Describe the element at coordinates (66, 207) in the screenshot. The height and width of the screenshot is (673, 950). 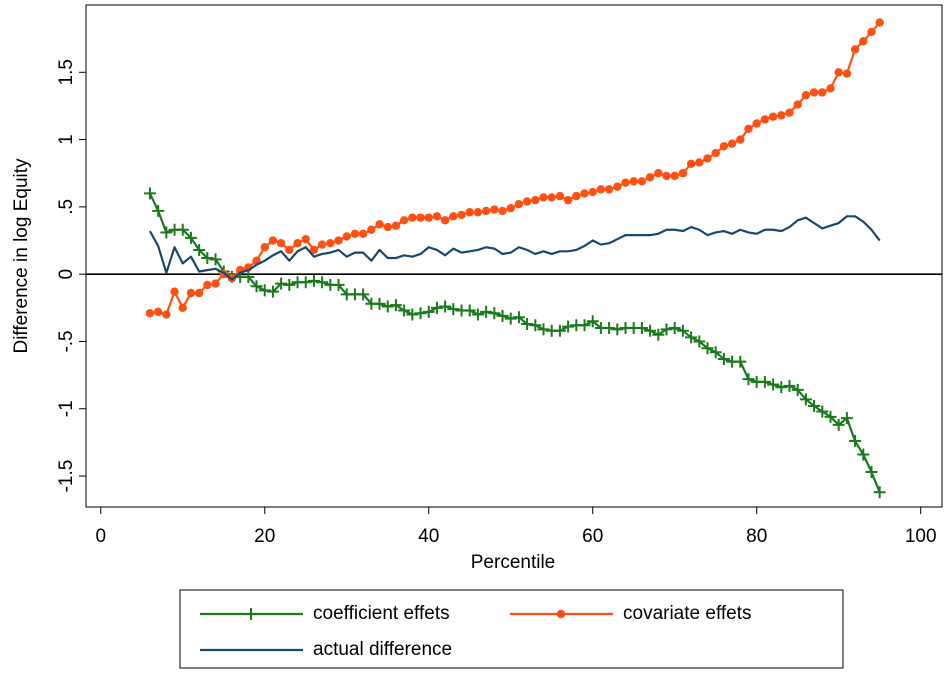
I see `y-tick-label: .5` at that location.